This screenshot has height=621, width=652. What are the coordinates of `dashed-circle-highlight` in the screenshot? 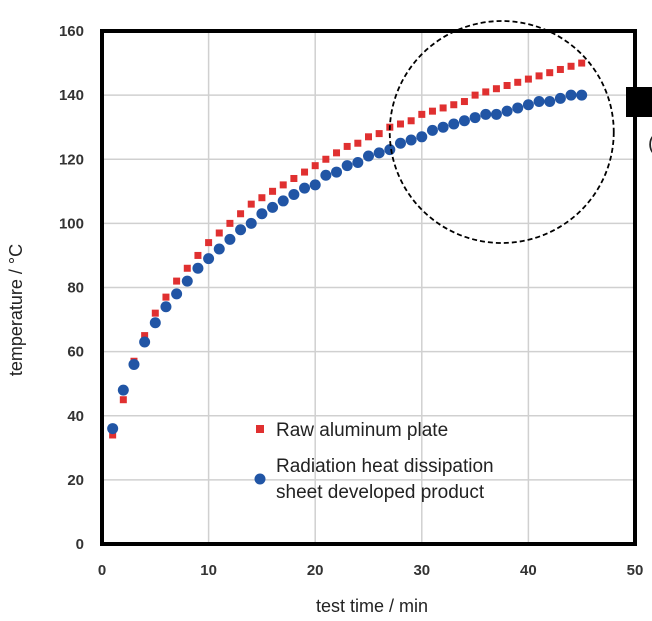 It's located at (501, 132).